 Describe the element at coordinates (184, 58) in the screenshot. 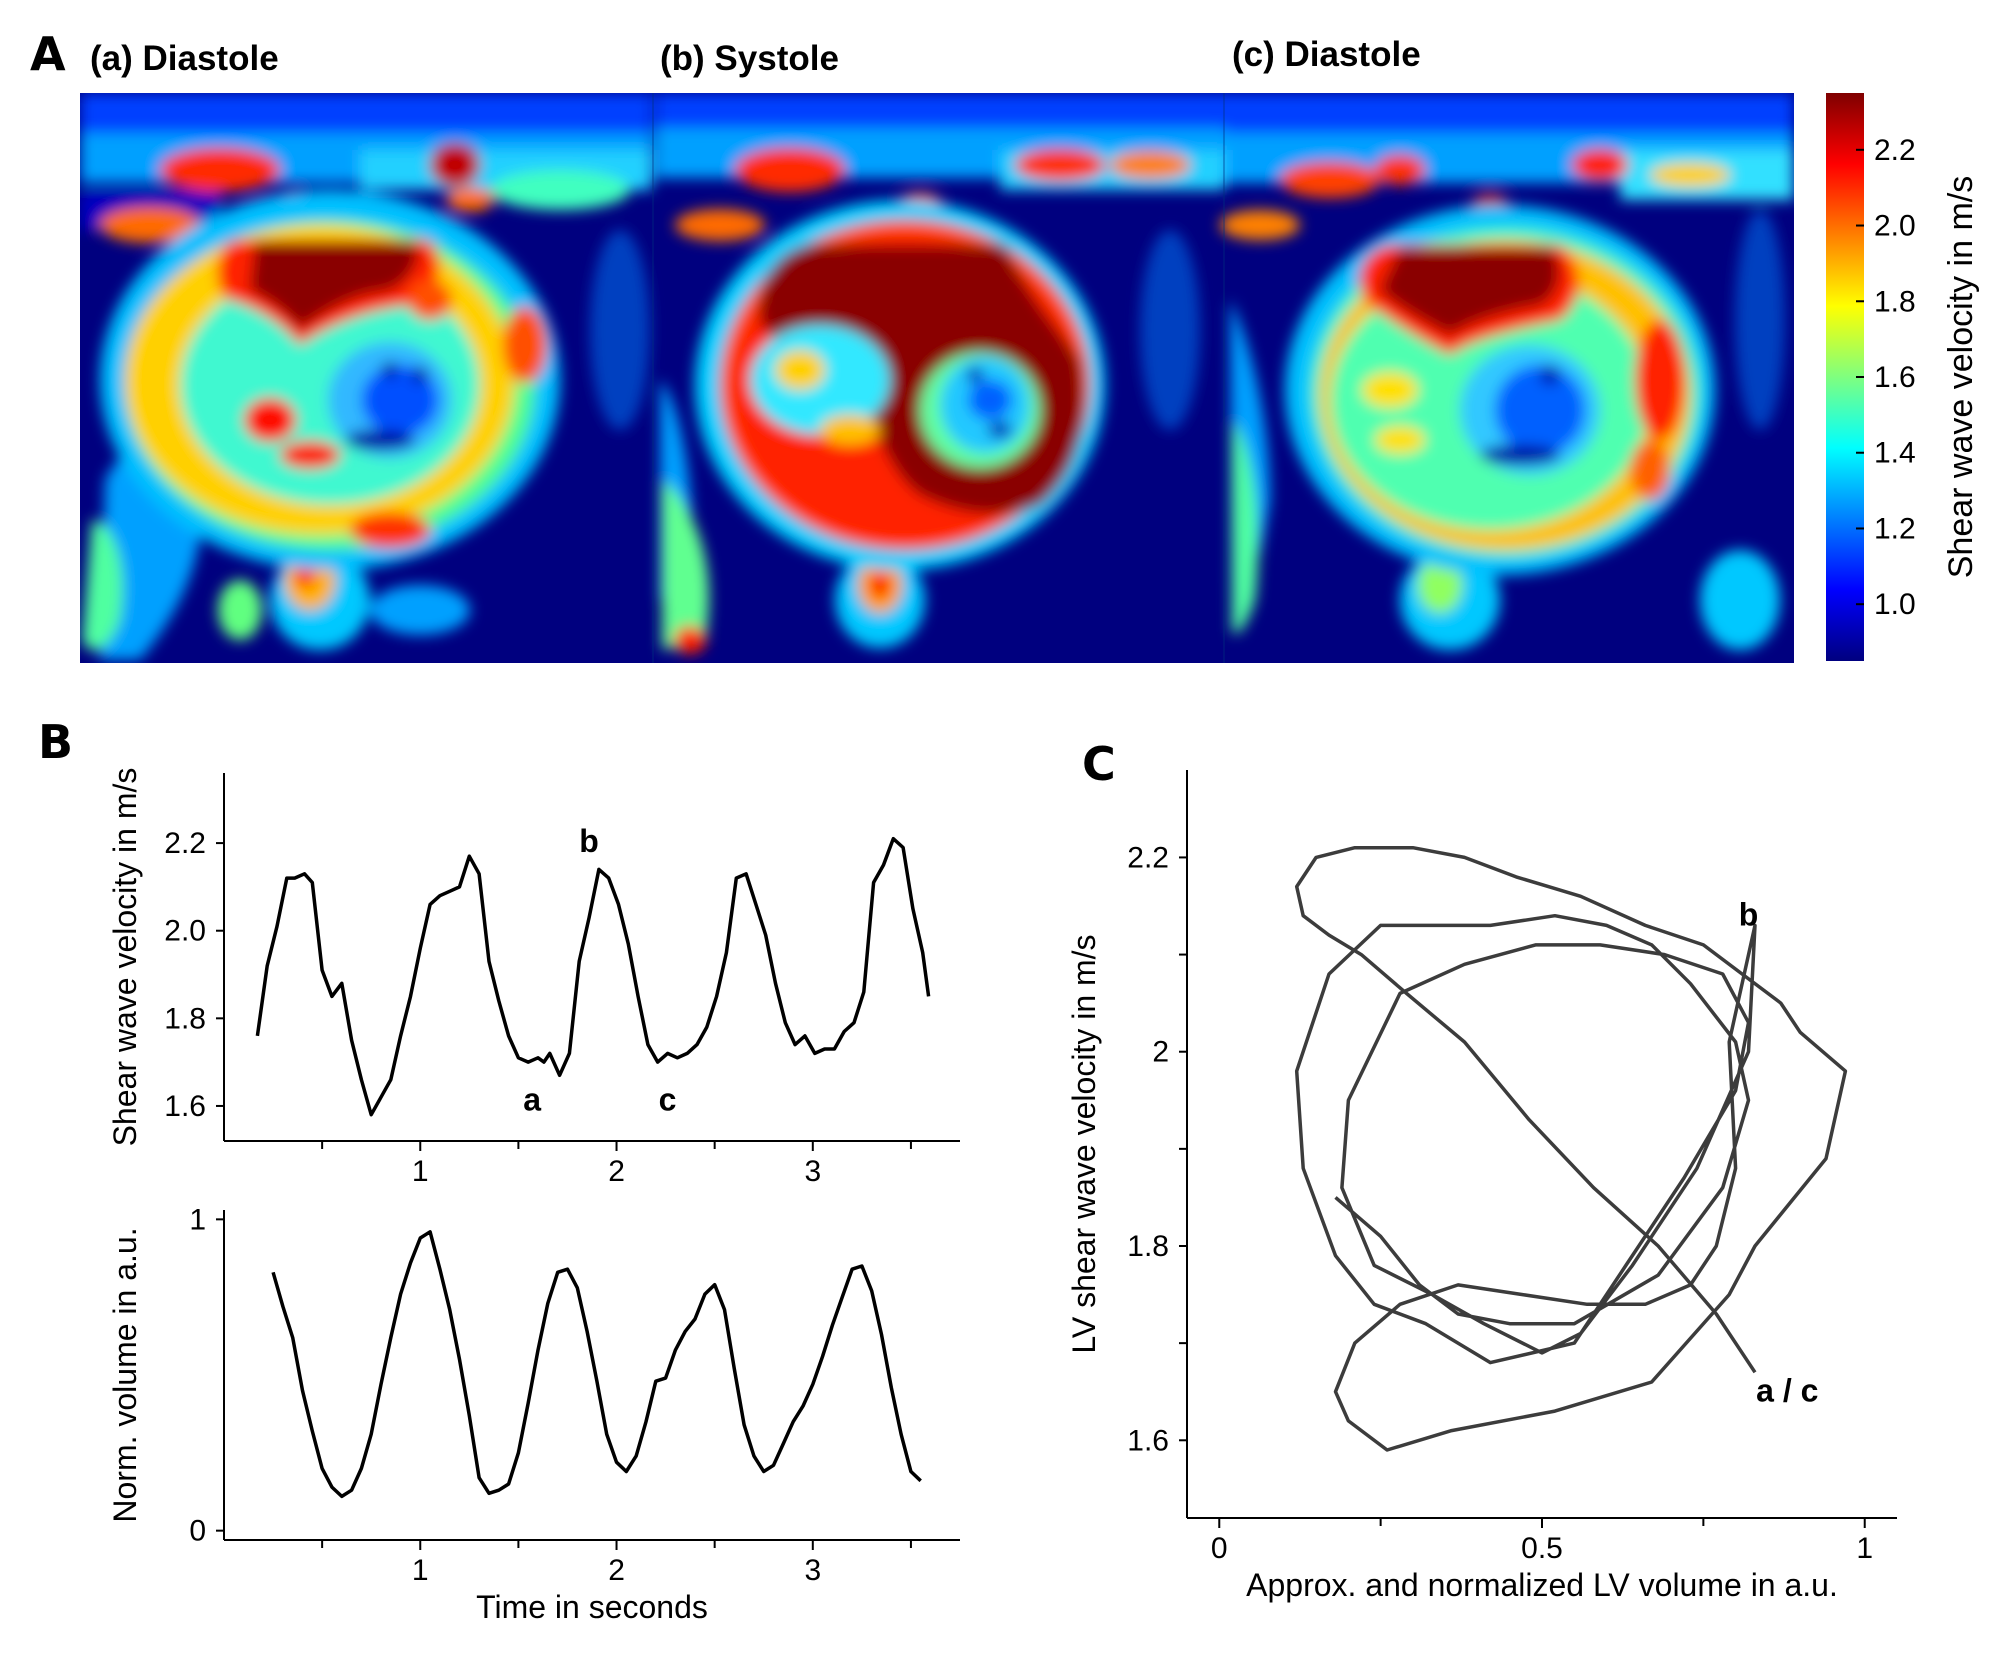

I see `title-diastole-a: (a) Diastole` at that location.